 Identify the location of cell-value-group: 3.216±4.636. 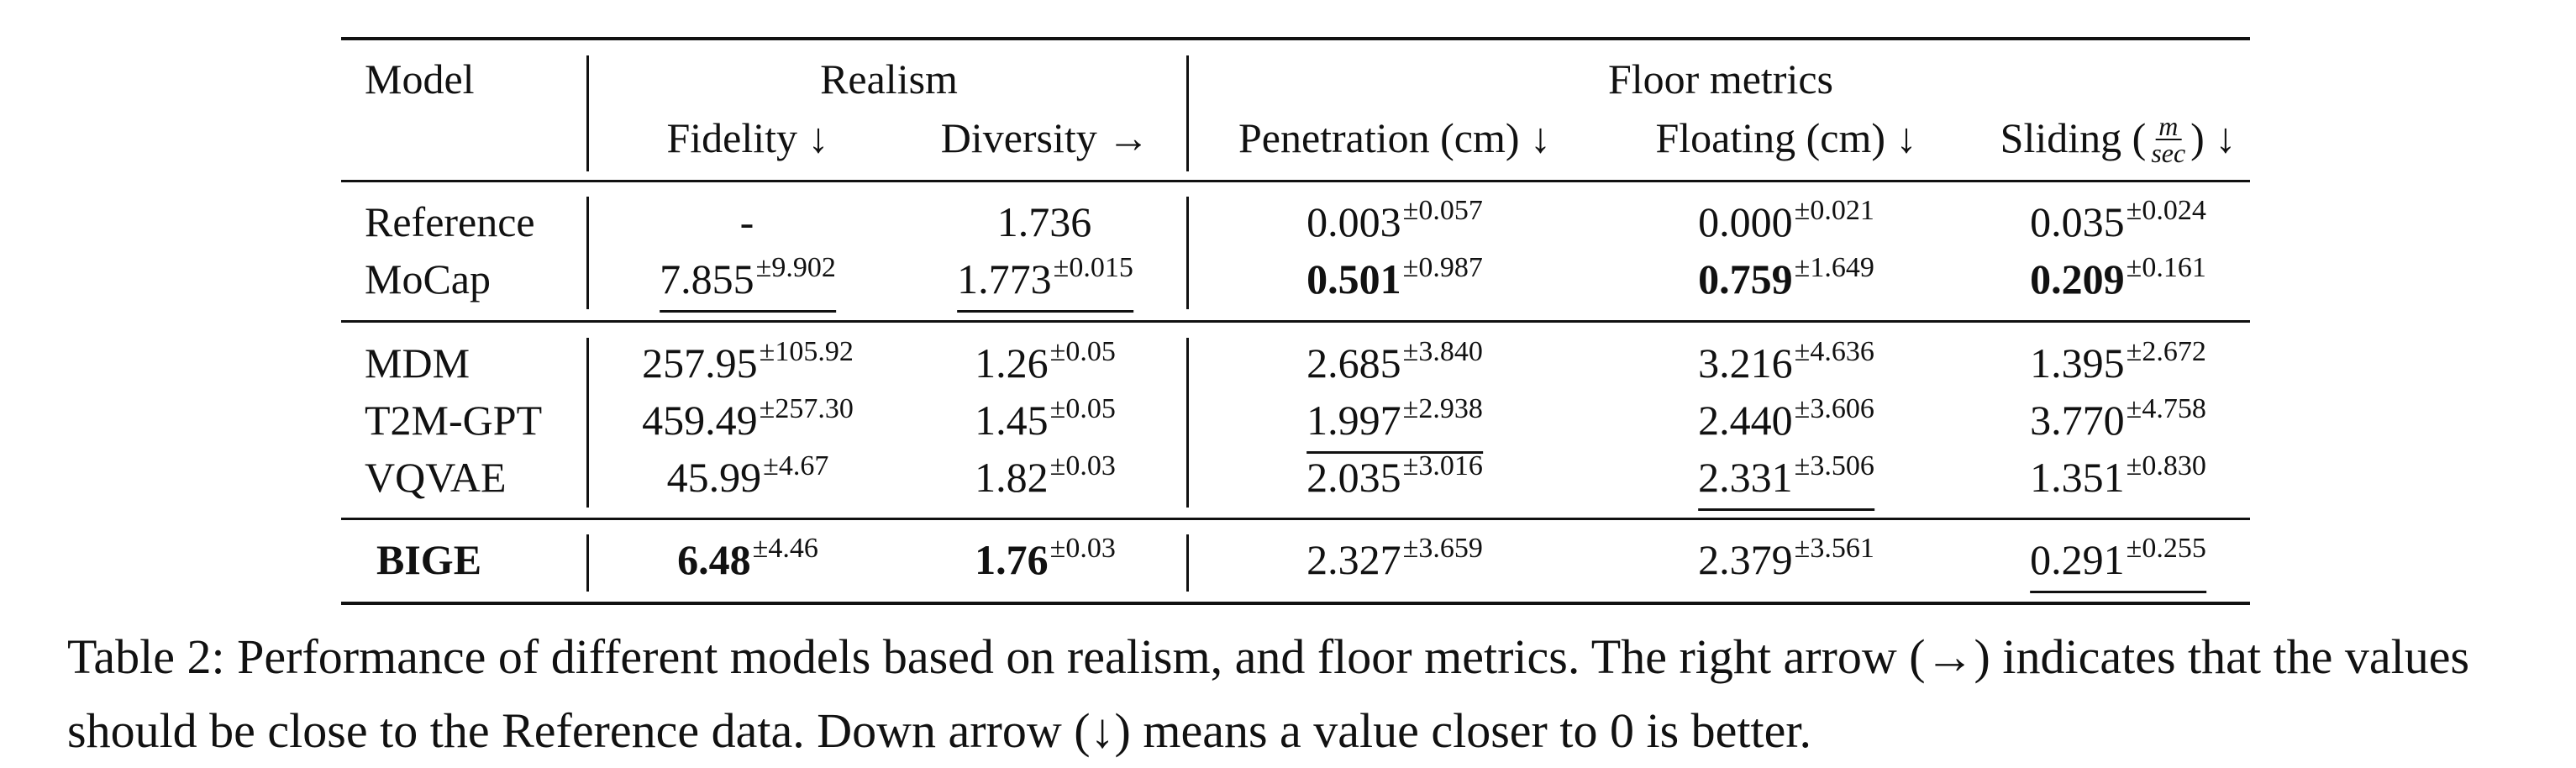
(1786, 361).